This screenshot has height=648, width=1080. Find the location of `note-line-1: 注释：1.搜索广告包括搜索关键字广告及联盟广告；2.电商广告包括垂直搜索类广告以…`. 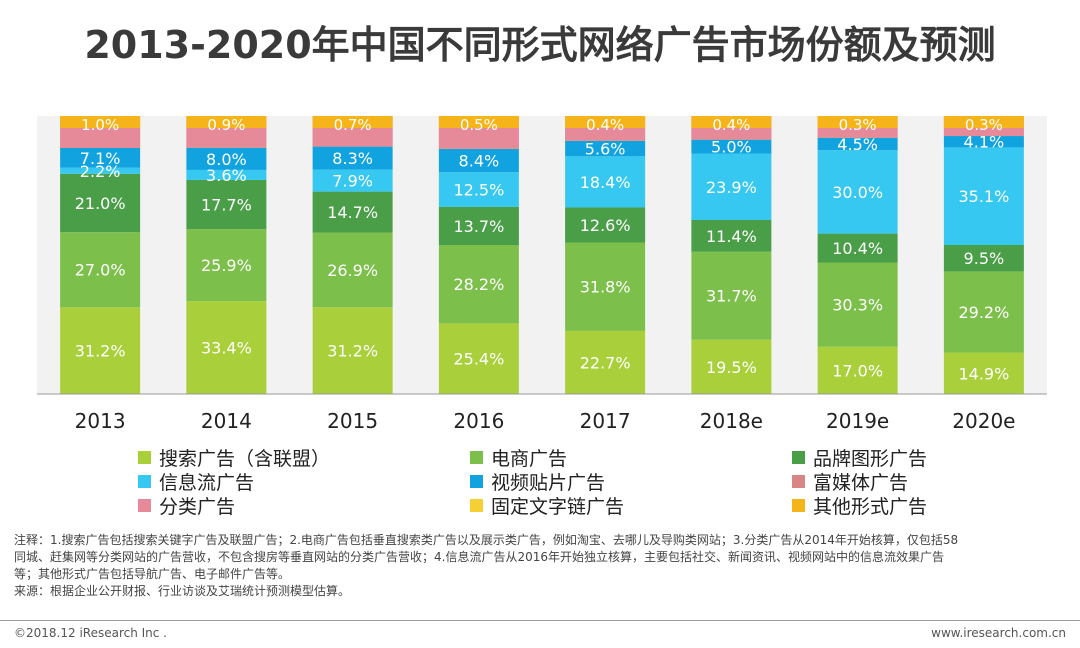

note-line-1: 注释：1.搜索广告包括搜索关键字广告及联盟广告；2.电商广告包括垂直搜索类广告以… is located at coordinates (486, 540).